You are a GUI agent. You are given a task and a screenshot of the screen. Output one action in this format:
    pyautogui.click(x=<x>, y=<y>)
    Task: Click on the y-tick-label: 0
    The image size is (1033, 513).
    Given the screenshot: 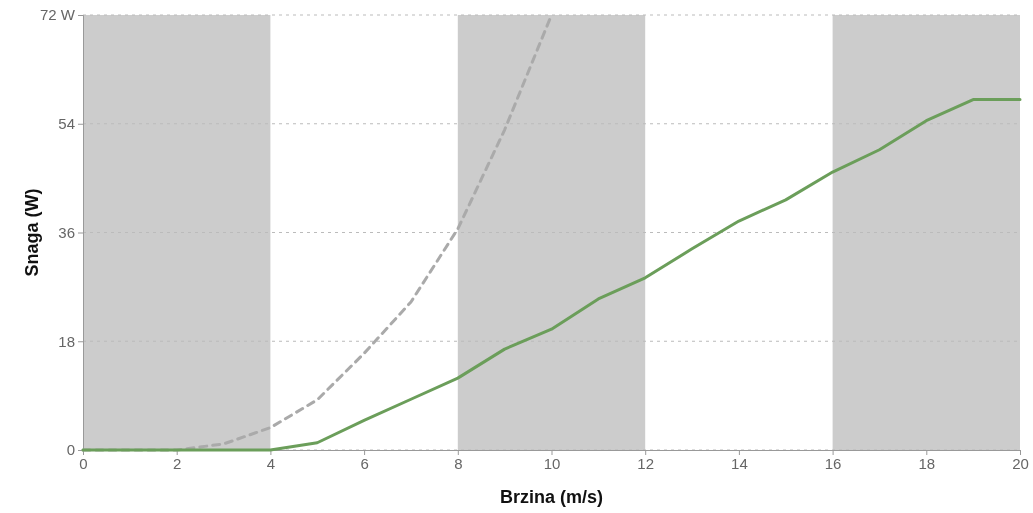 What is the action you would take?
    pyautogui.click(x=70, y=450)
    